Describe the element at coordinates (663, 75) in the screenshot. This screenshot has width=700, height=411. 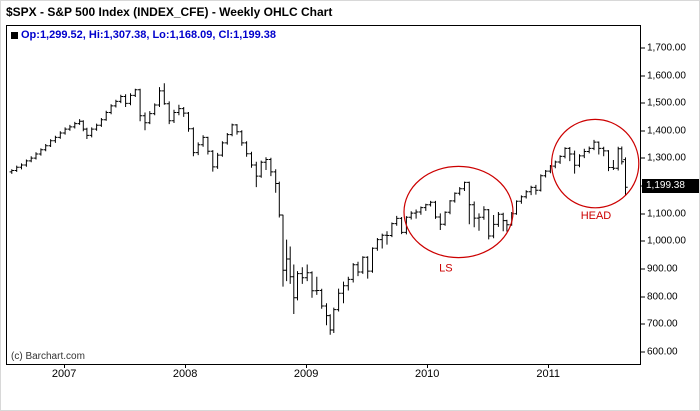
I see `y-axis-label: 1,600.00` at that location.